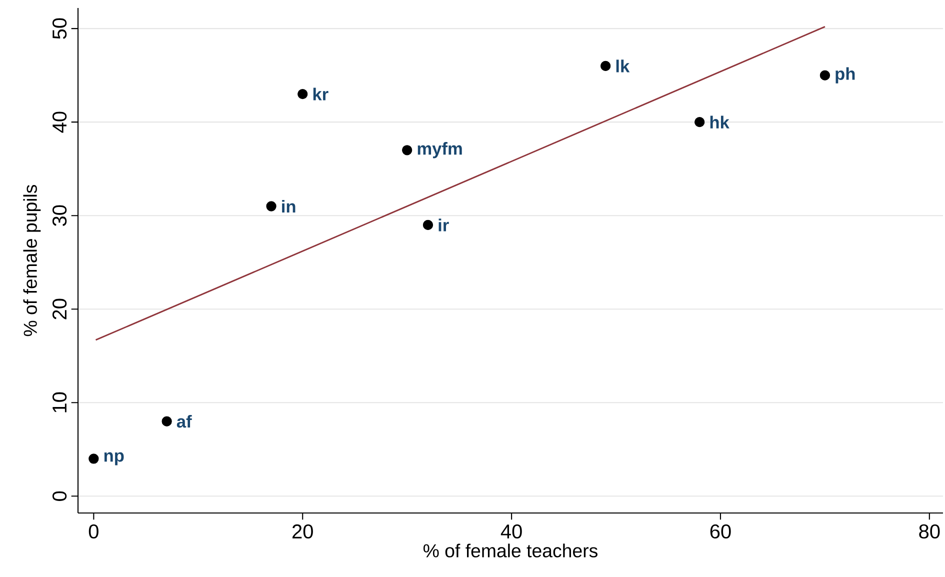 The height and width of the screenshot is (577, 945). Describe the element at coordinates (302, 531) in the screenshot. I see `x-tick-label: 20` at that location.